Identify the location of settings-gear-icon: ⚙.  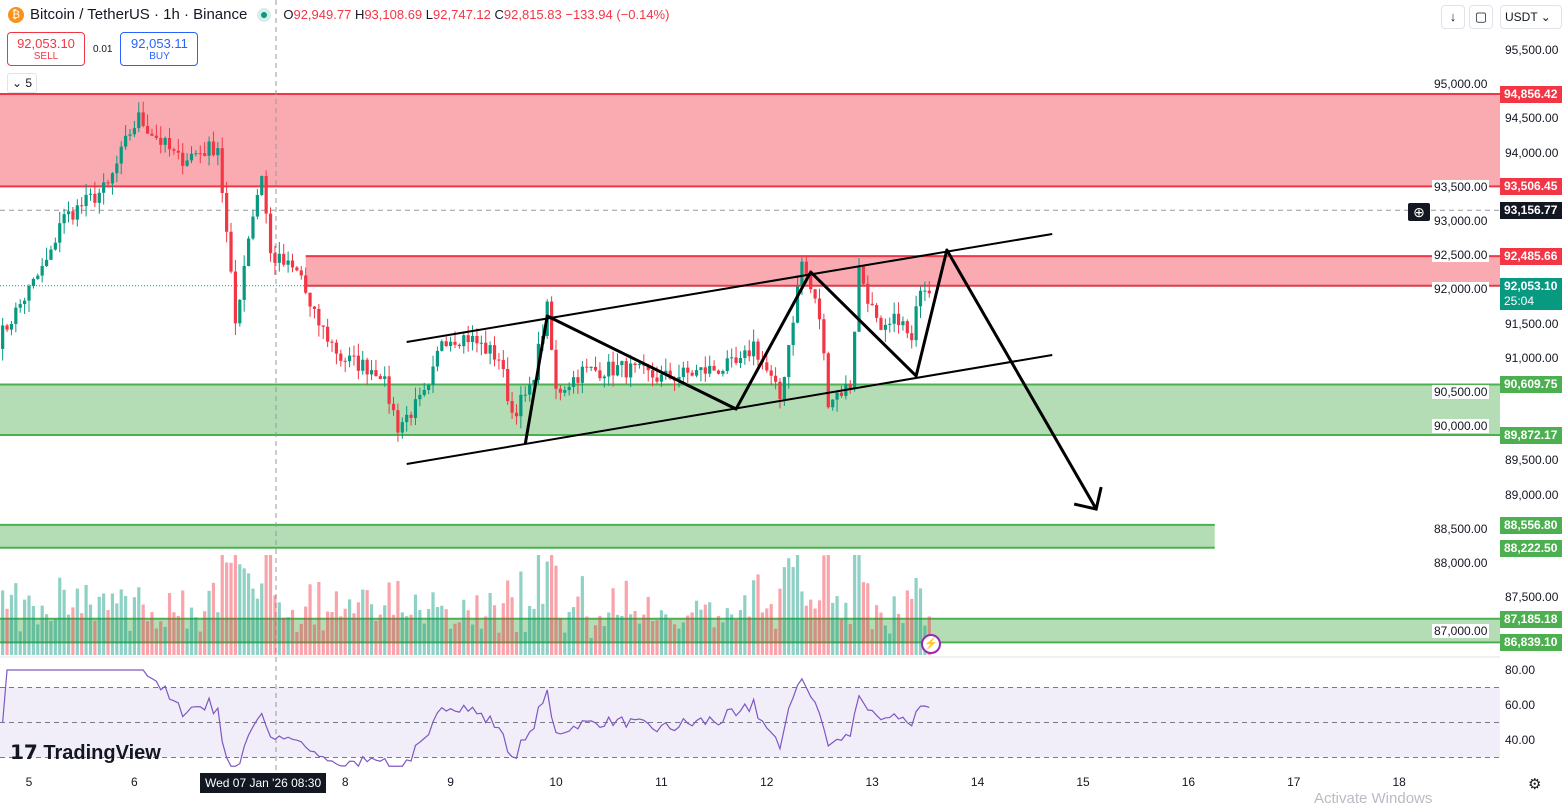
(1535, 784).